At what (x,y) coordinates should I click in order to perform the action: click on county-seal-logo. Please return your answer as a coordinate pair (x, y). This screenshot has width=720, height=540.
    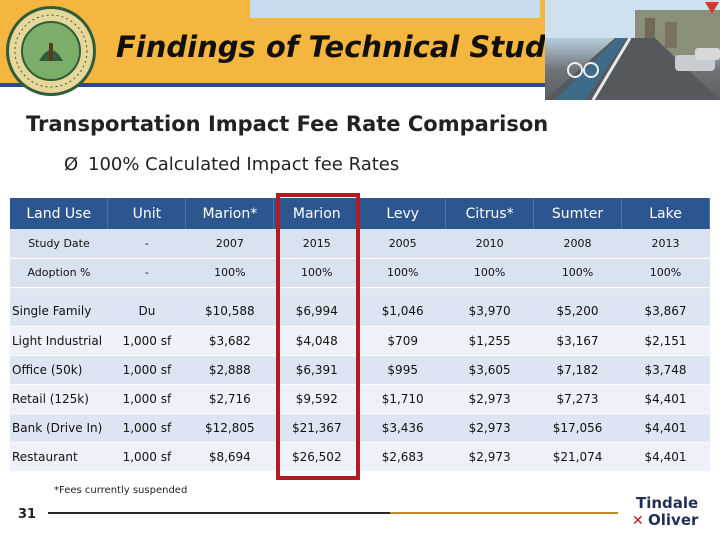
    Looking at the image, I should click on (51, 51).